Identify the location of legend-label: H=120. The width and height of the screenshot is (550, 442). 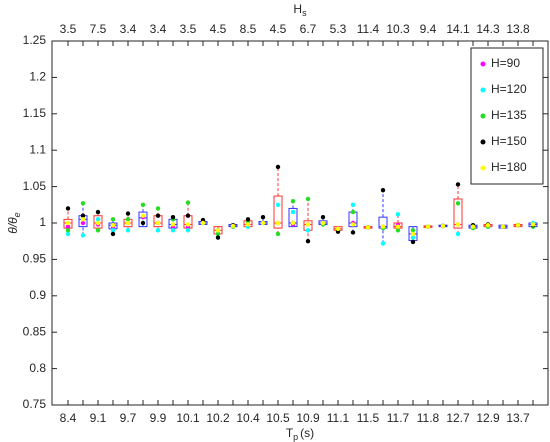
(509, 89).